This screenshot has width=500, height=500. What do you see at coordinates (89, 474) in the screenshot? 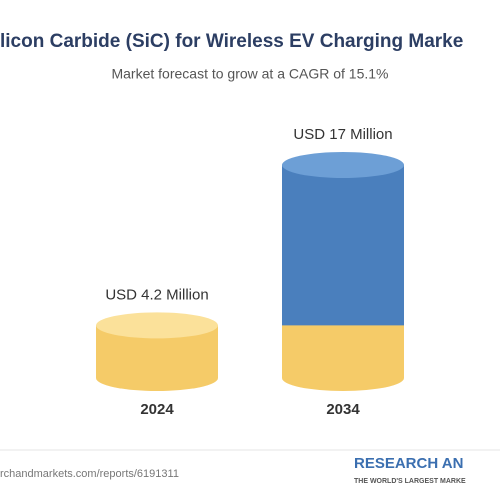
I see `source: rchandmarkets.com/reports/6191311` at bounding box center [89, 474].